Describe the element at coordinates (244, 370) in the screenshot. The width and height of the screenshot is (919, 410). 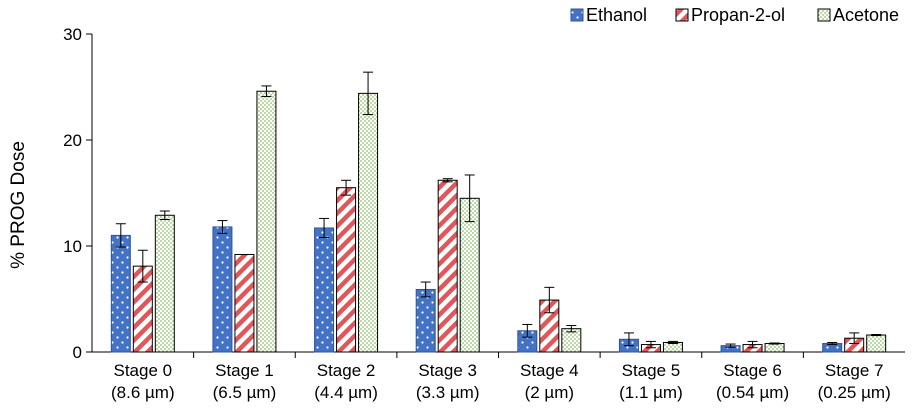
I see `x-tick-label-stage: Stage 1` at that location.